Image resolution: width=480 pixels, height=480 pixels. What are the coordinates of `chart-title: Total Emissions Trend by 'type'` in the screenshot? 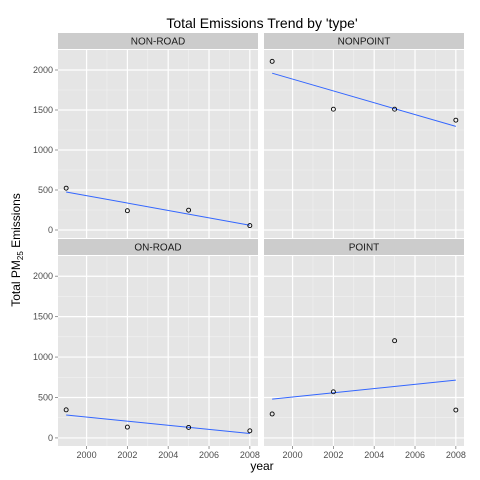 It's located at (261, 23).